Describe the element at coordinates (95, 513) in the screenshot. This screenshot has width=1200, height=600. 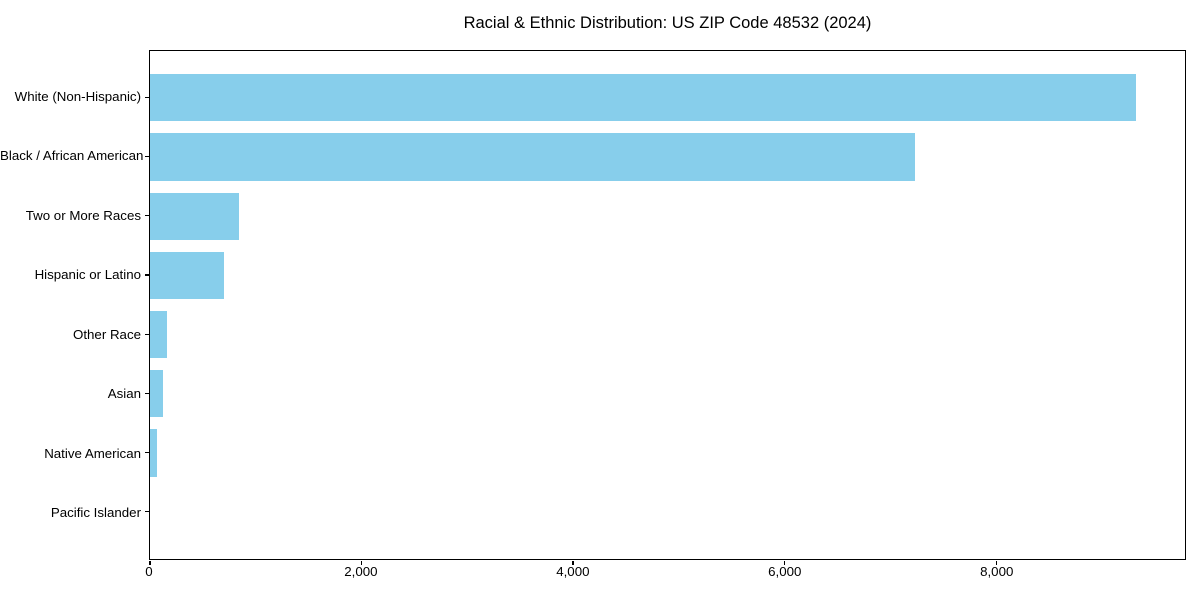
I see `y-axis-label-pacific-islander: Pacific Islander` at that location.